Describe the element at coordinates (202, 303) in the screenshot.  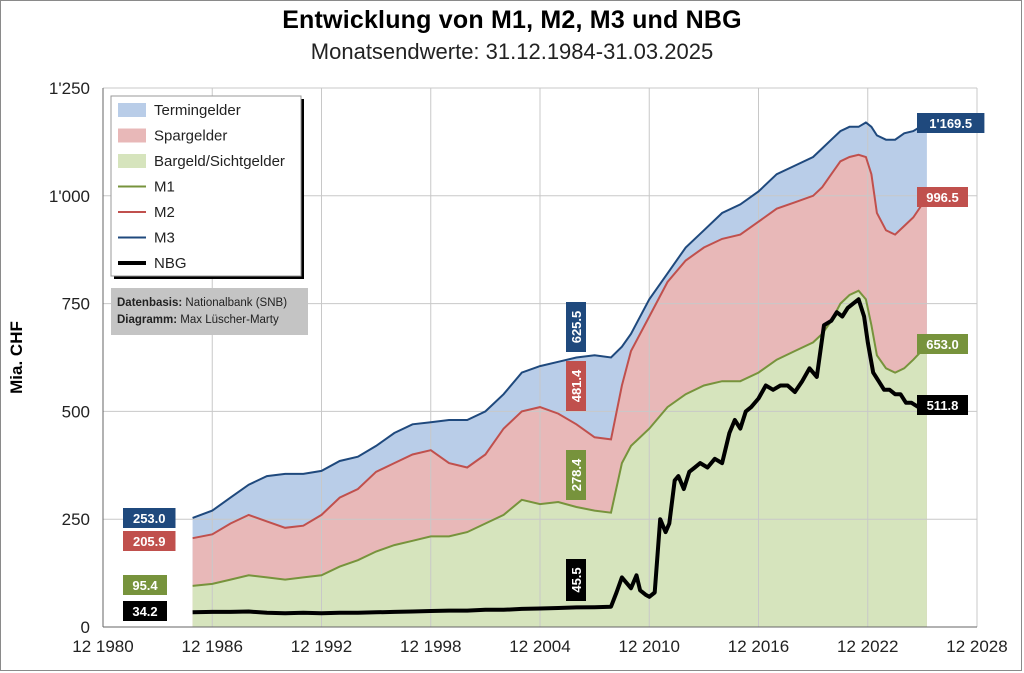
I see `source-line-data: Datenbasis: Nationalbank (SNB)` at that location.